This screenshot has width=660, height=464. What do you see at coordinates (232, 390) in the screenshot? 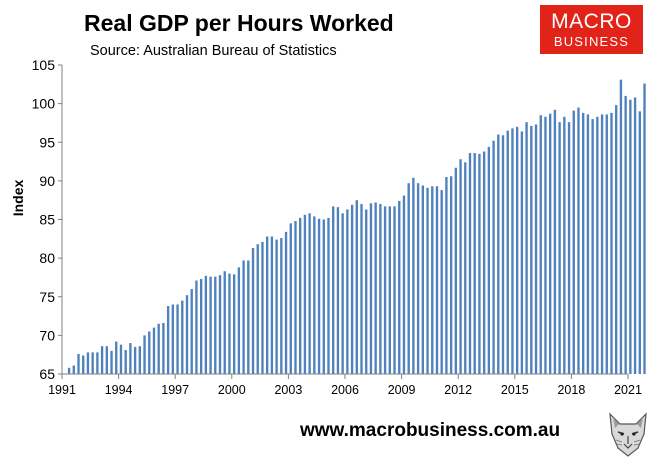
I see `x-tick-label: 2000` at bounding box center [232, 390].